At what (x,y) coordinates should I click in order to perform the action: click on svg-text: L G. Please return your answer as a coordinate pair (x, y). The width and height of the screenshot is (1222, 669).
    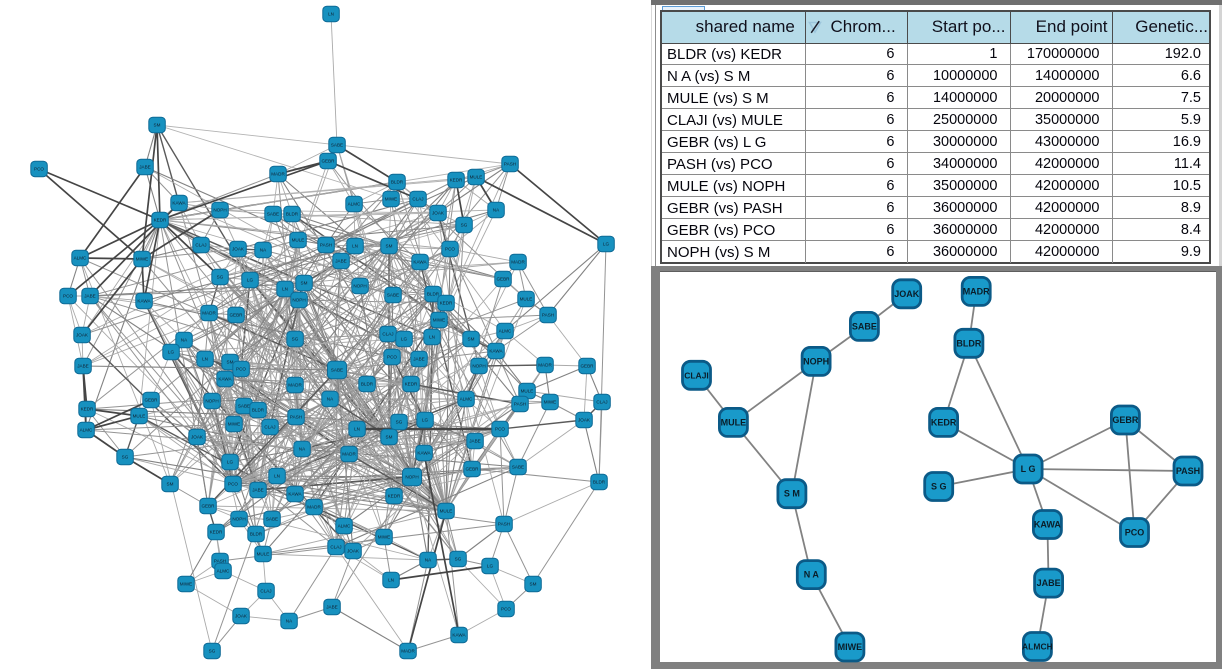
    Looking at the image, I should click on (1028, 469).